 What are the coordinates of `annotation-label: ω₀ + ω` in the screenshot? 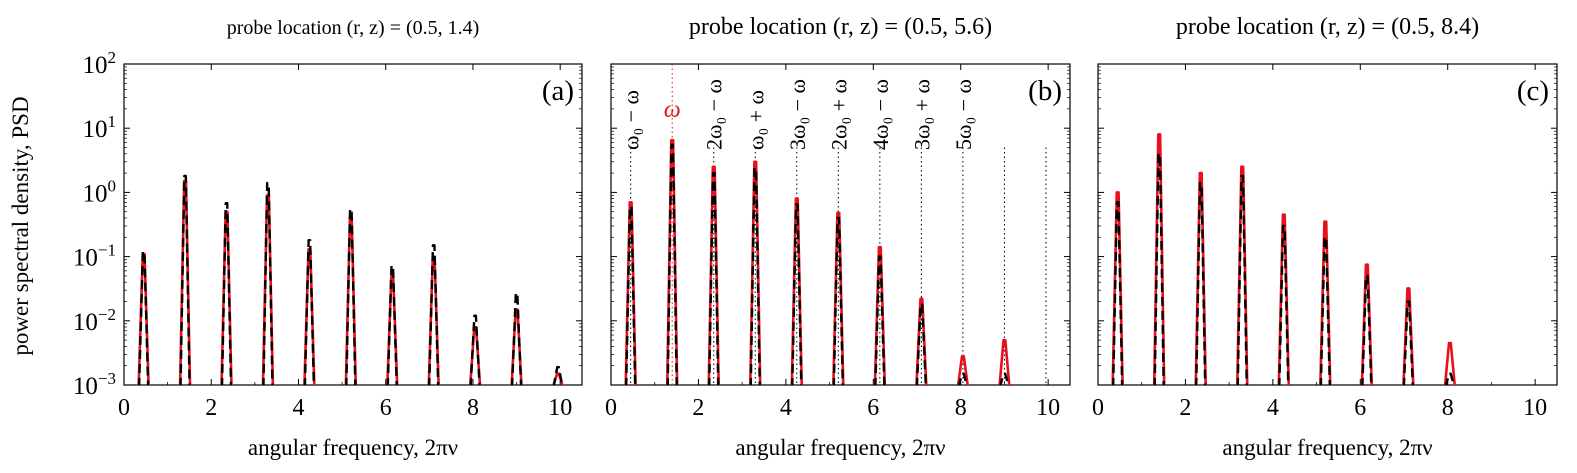 It's located at (755, 120).